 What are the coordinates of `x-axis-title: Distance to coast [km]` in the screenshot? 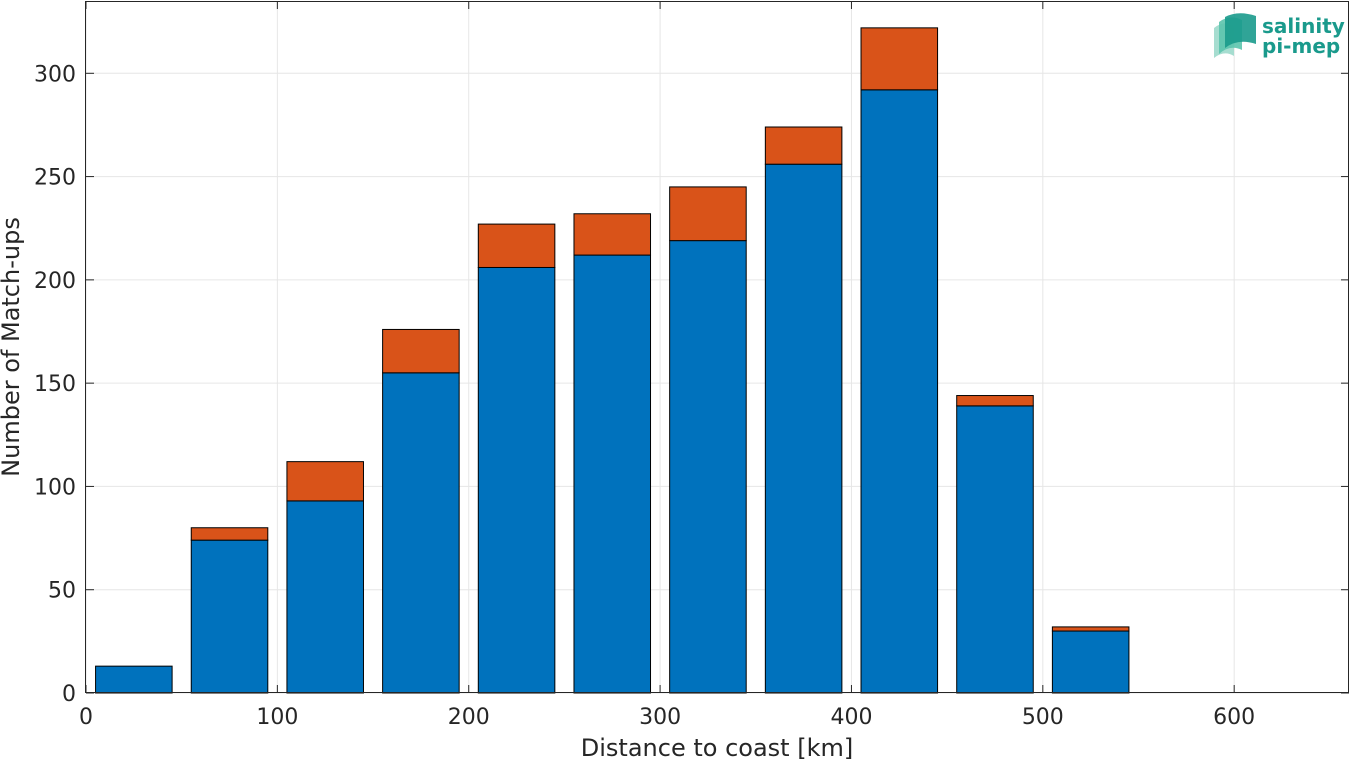 It's located at (717, 747).